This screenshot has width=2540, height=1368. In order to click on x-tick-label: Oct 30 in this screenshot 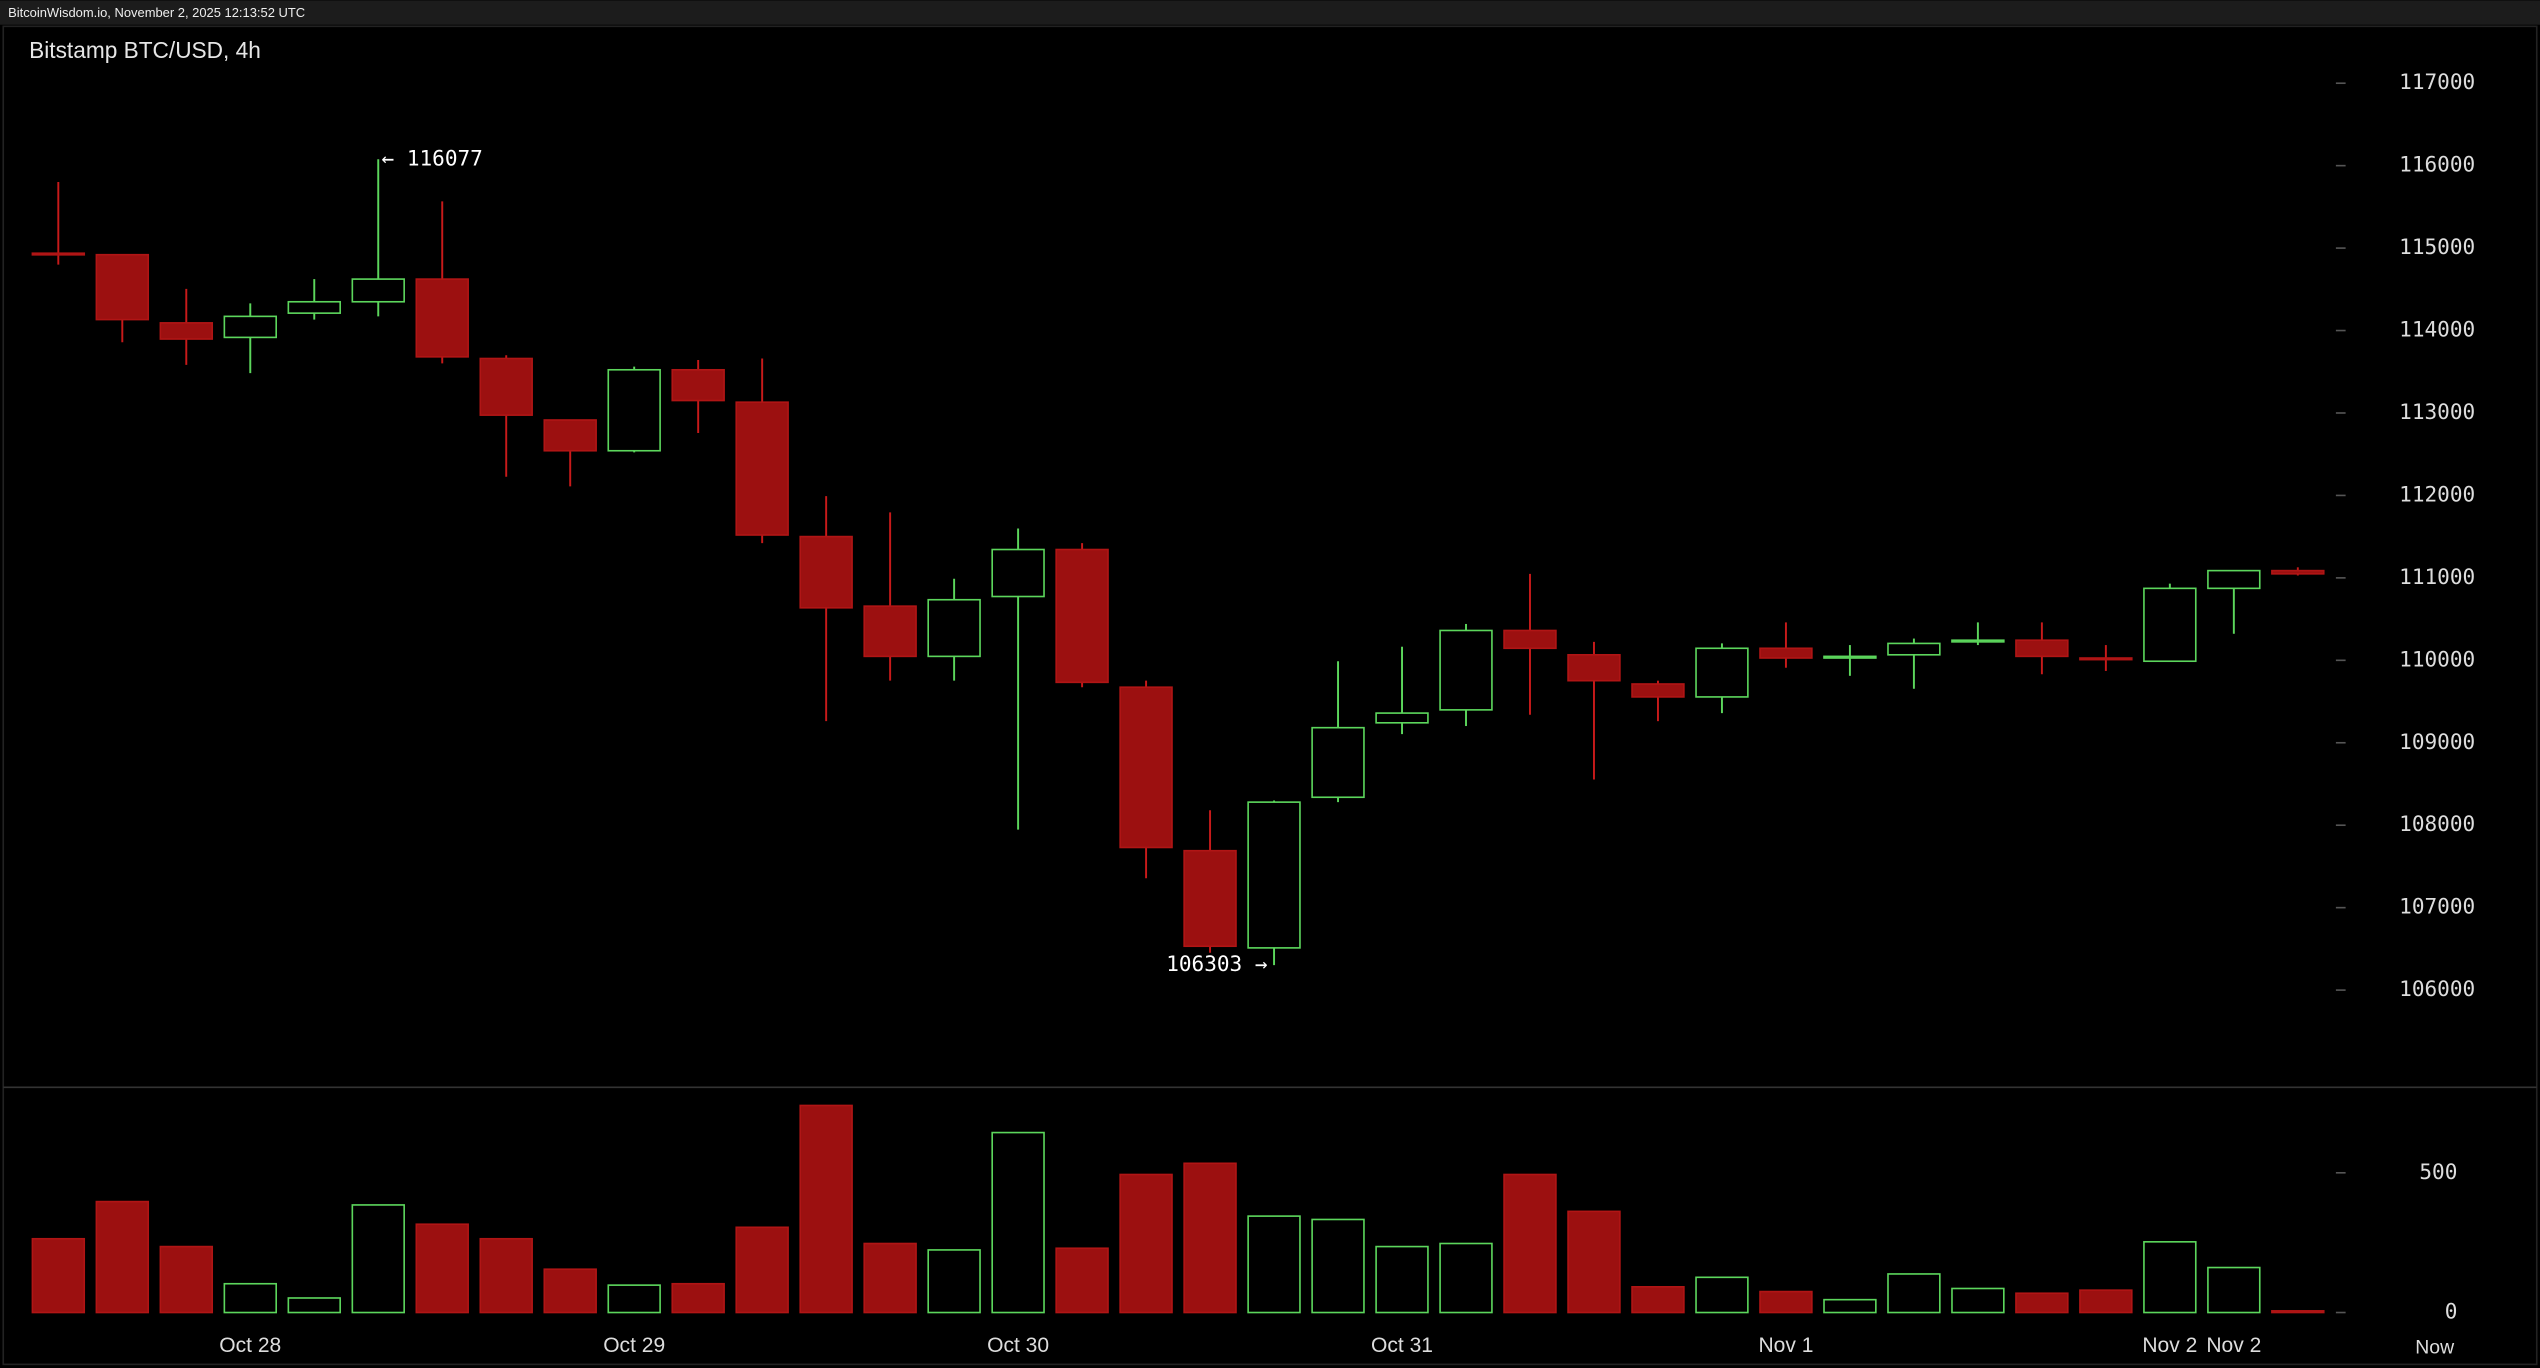, I will do `click(1018, 1345)`.